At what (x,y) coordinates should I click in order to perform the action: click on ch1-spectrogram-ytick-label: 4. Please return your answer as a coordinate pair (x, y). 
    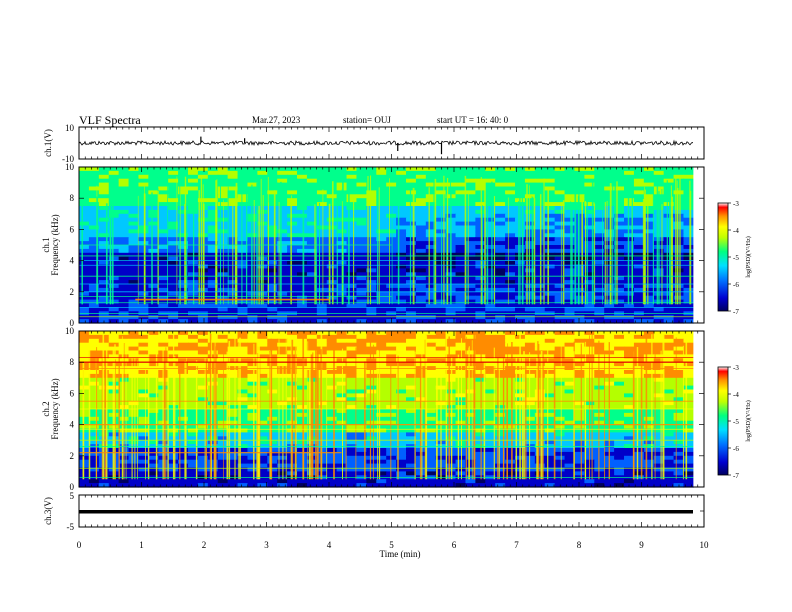
    Looking at the image, I should click on (72, 261).